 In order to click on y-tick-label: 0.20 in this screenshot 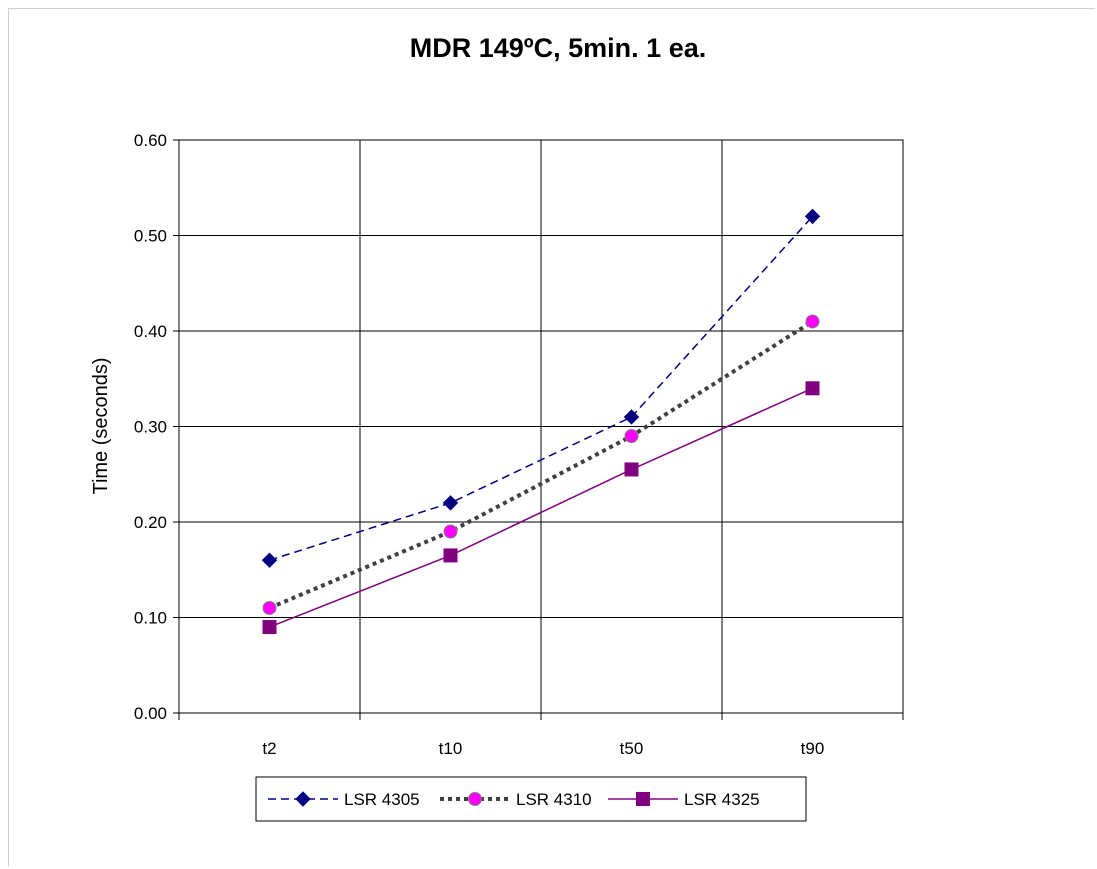, I will do `click(150, 522)`.